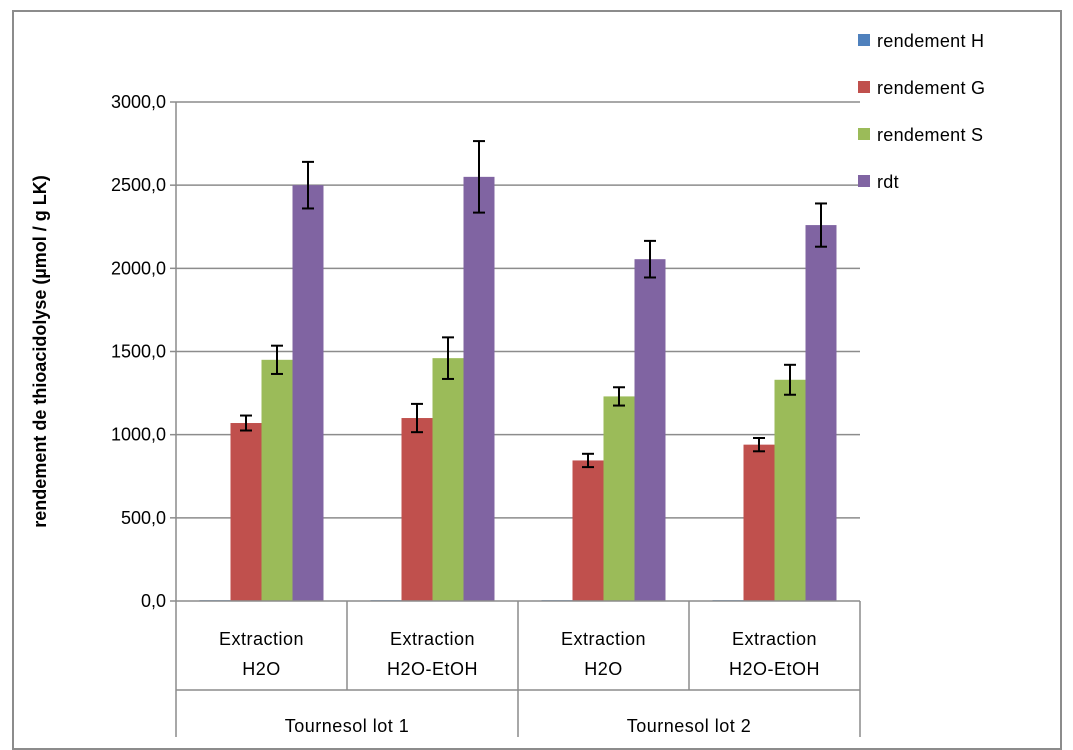 This screenshot has height=750, width=1073. What do you see at coordinates (138, 268) in the screenshot?
I see `y-tick-label: 2000,0` at bounding box center [138, 268].